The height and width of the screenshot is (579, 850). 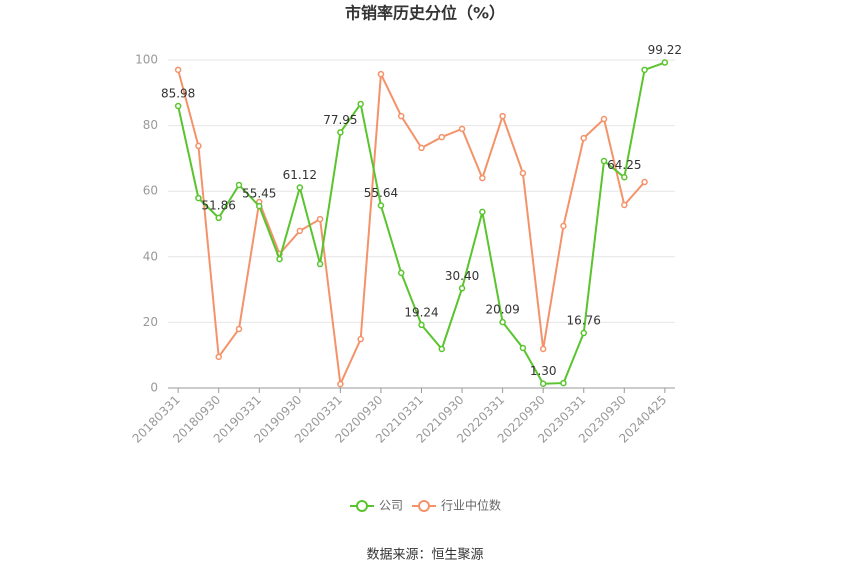 I want to click on source: 数据来源：恒生聚源, so click(x=424, y=555).